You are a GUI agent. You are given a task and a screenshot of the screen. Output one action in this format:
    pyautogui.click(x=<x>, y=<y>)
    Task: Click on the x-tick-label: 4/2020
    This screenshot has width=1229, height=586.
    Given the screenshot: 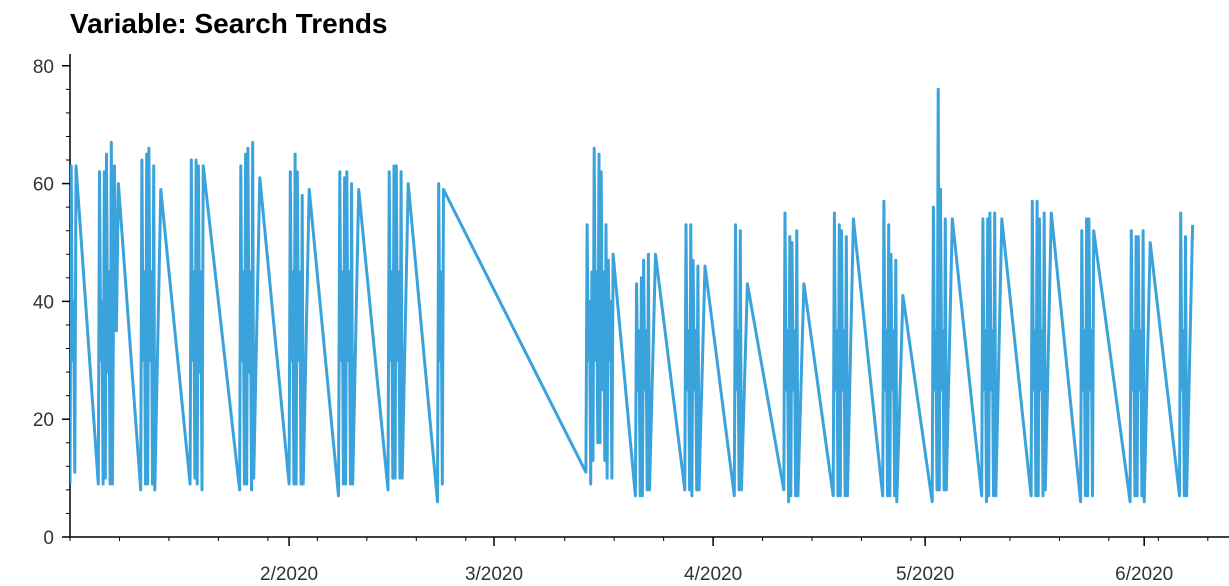 What is the action you would take?
    pyautogui.click(x=713, y=574)
    